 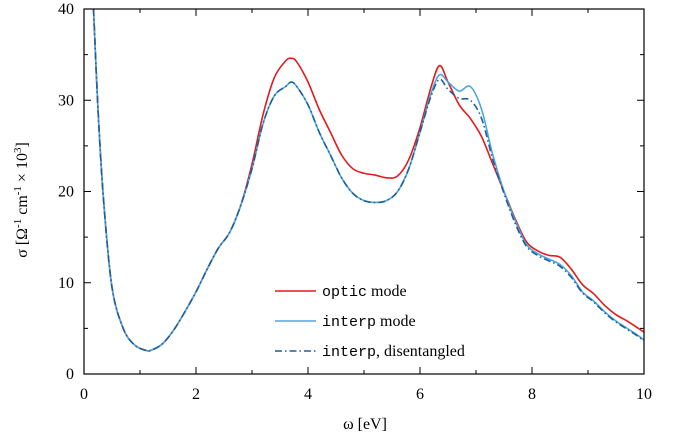 What do you see at coordinates (532, 394) in the screenshot?
I see `x-tick-label: 8` at bounding box center [532, 394].